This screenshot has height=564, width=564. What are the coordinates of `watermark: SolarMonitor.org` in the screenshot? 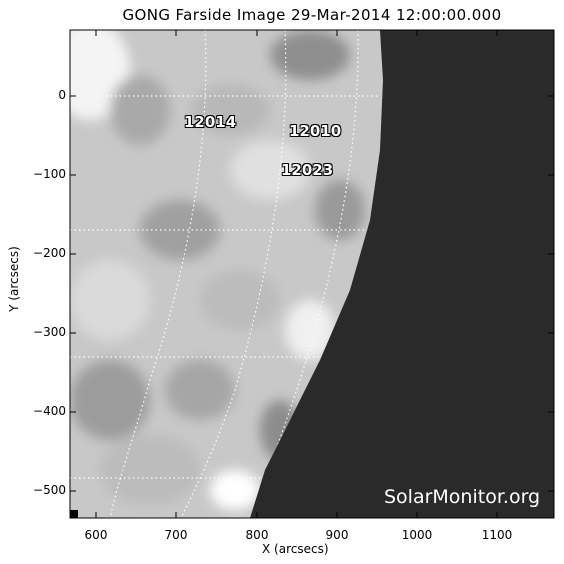 It's located at (462, 497).